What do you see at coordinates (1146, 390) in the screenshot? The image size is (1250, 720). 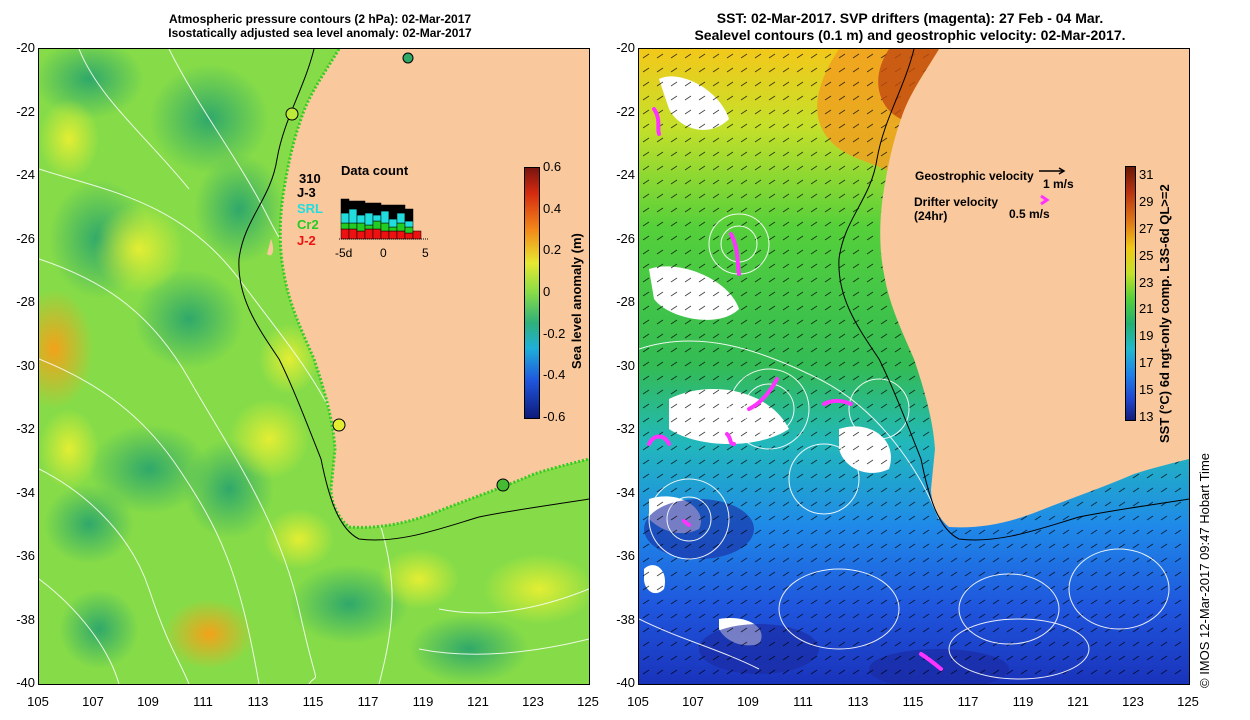 I see `sst-colorbar-tick: 15` at bounding box center [1146, 390].